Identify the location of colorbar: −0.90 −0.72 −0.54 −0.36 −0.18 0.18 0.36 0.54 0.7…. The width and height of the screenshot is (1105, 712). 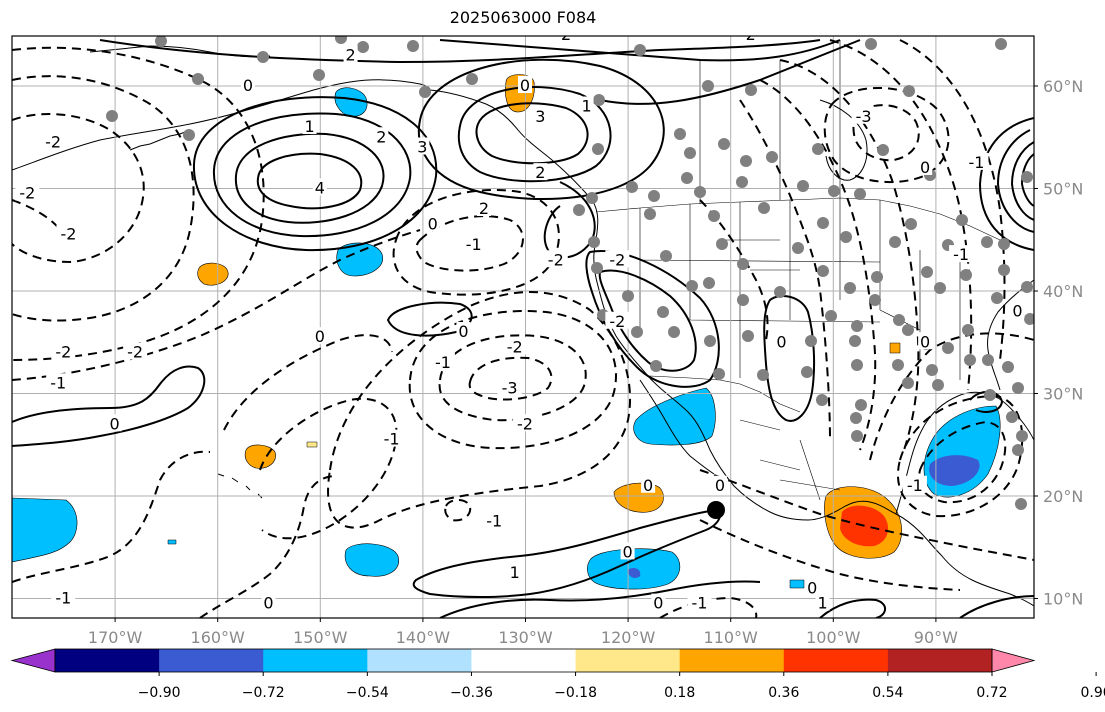
(557, 674).